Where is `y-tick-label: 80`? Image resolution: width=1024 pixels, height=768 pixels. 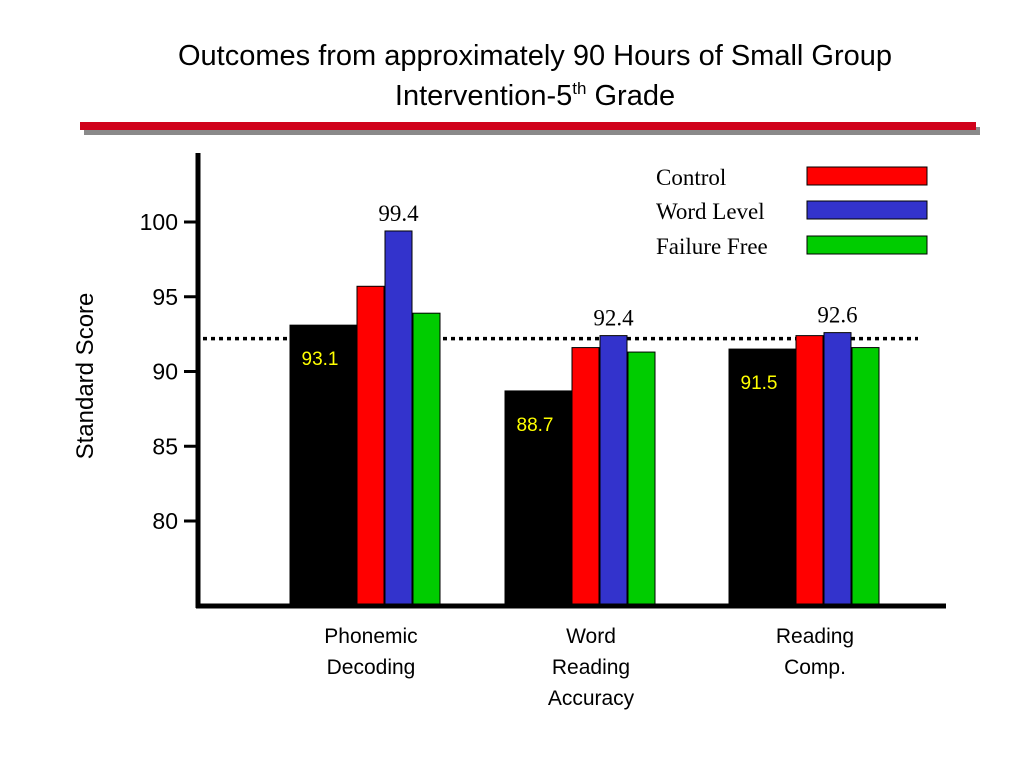
y-tick-label: 80 is located at coordinates (165, 521).